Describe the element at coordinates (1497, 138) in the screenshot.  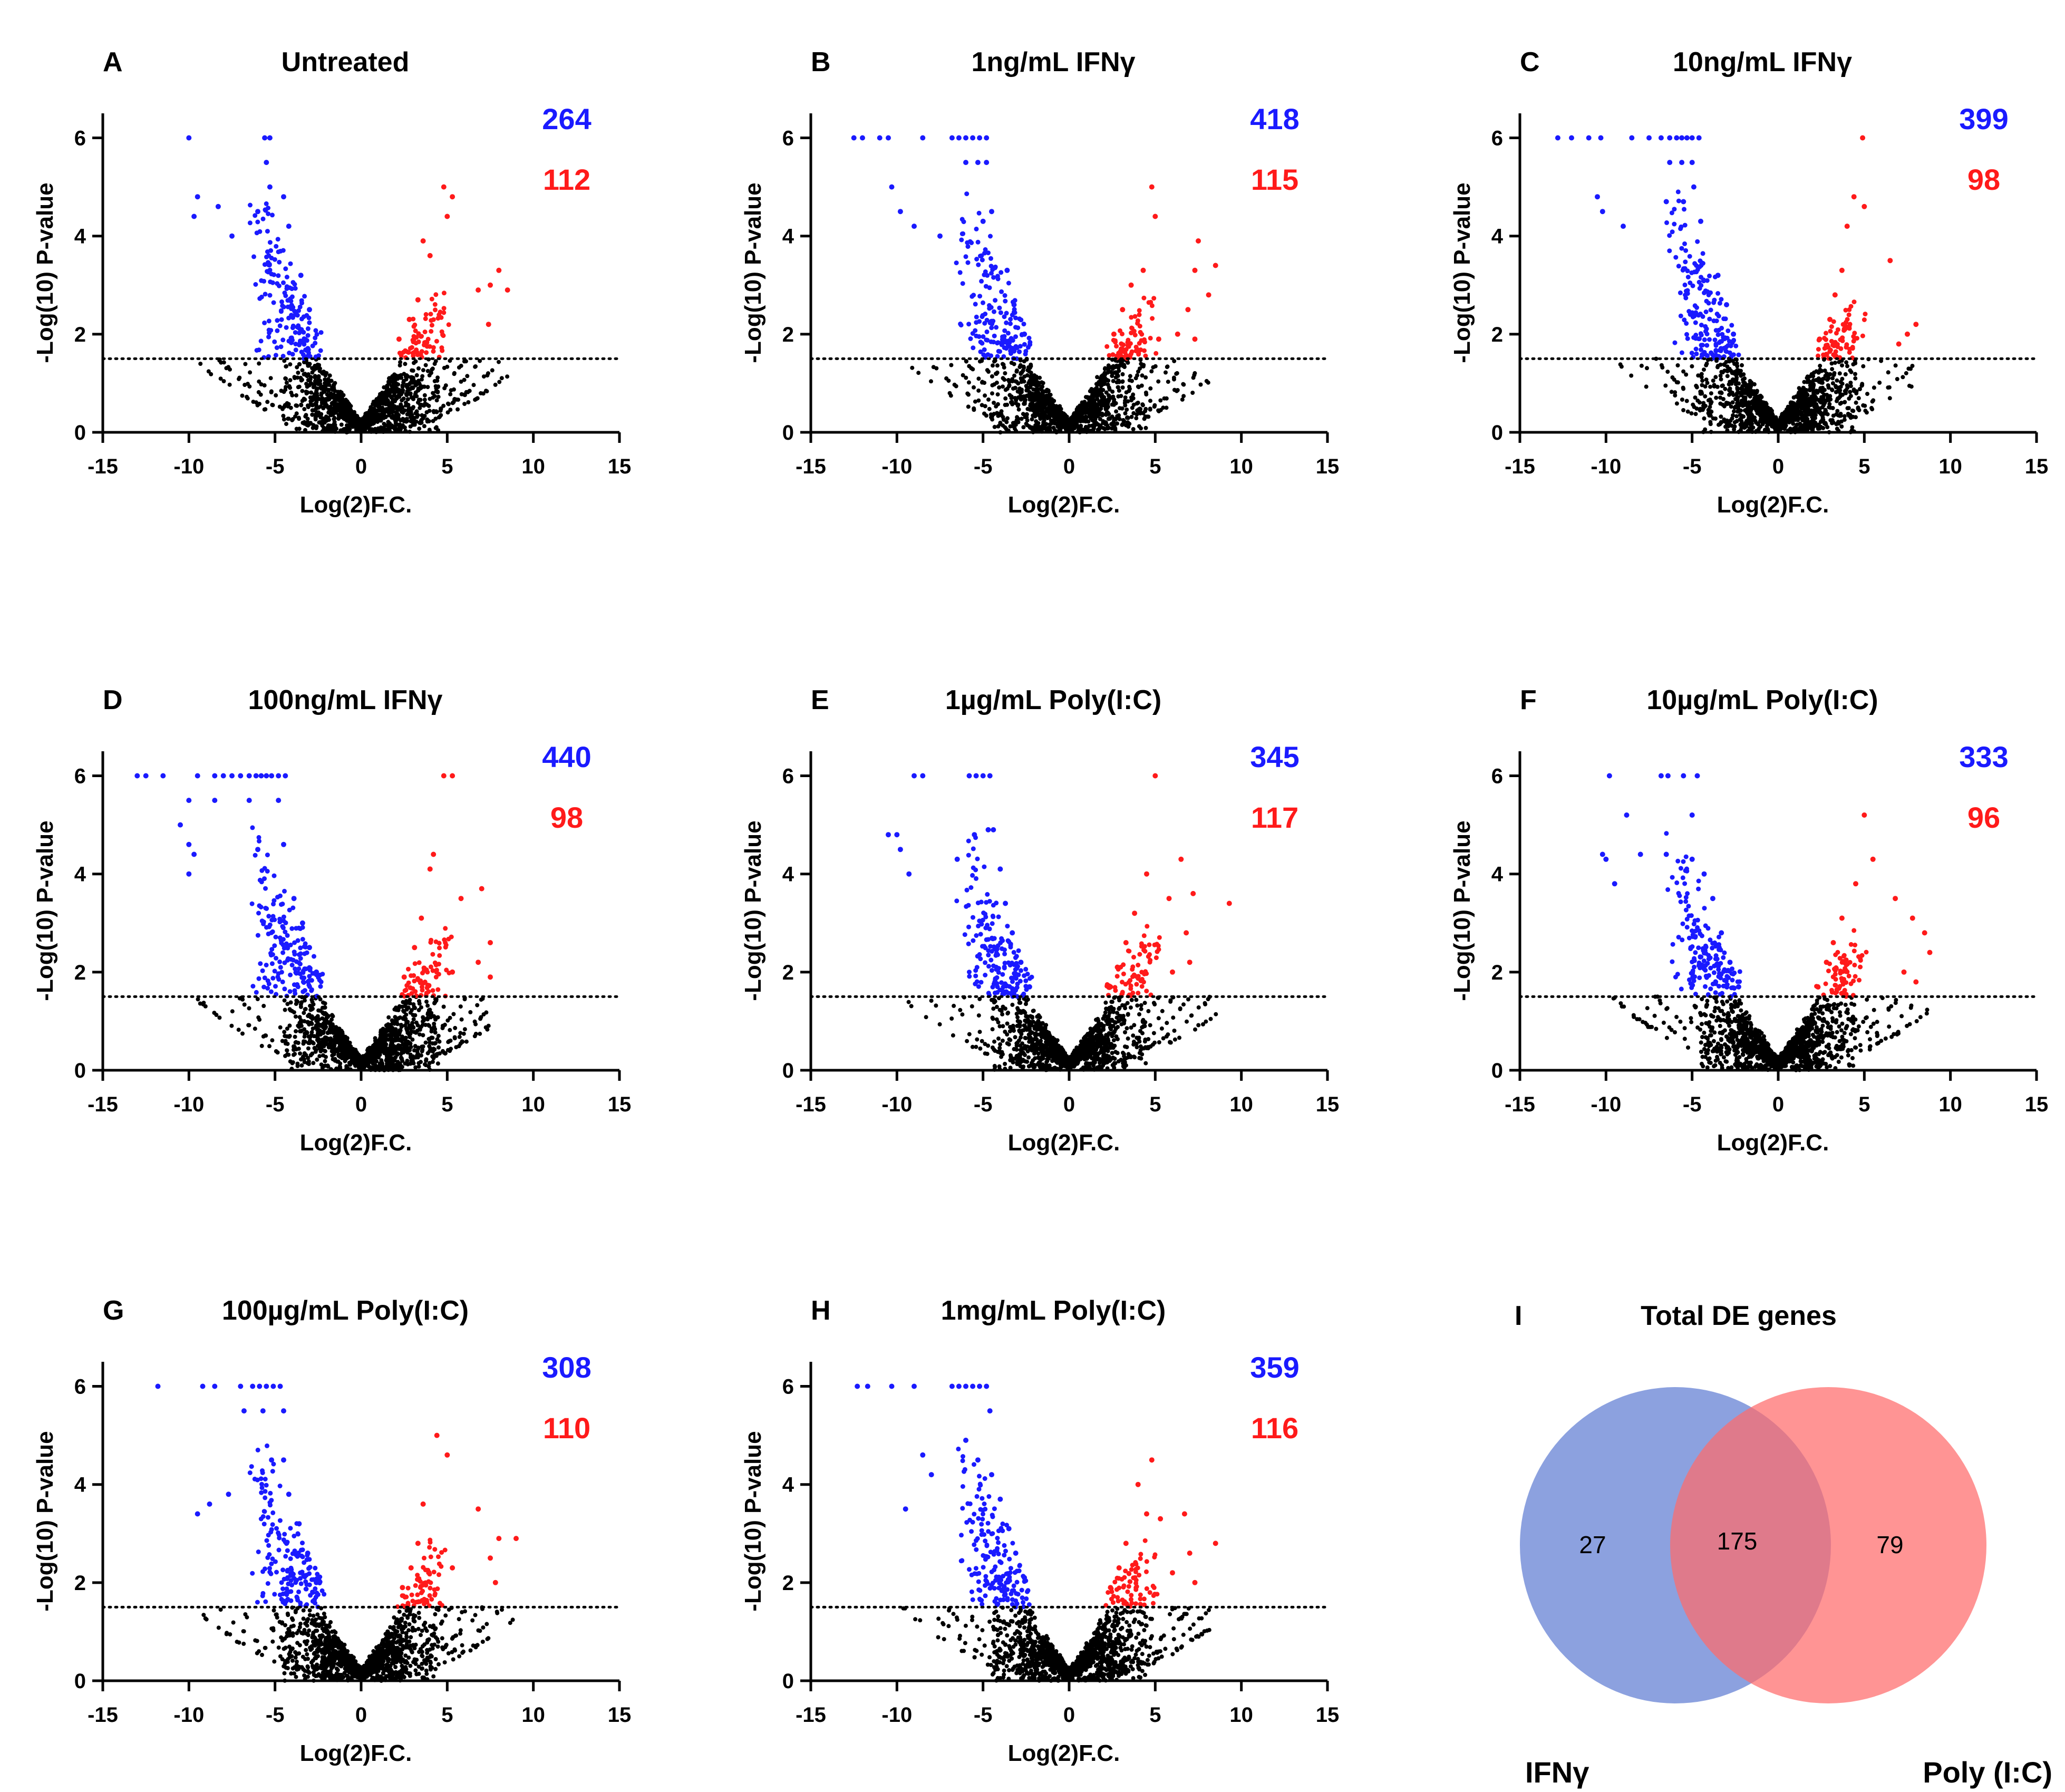
I see `y-tick-label: 6` at that location.